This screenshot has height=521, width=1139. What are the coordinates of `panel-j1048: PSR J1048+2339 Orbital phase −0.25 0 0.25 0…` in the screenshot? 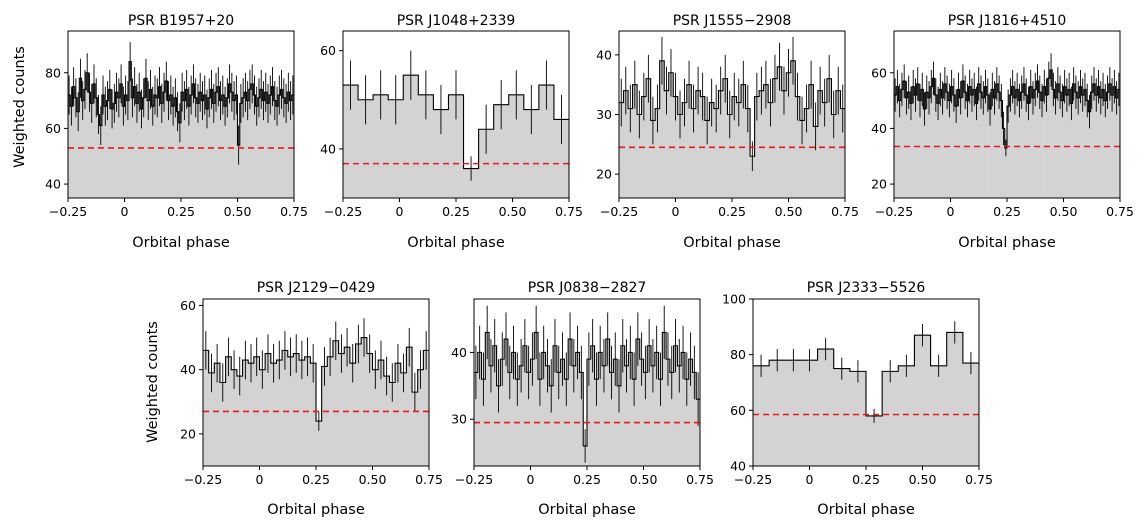 It's located at (451, 132).